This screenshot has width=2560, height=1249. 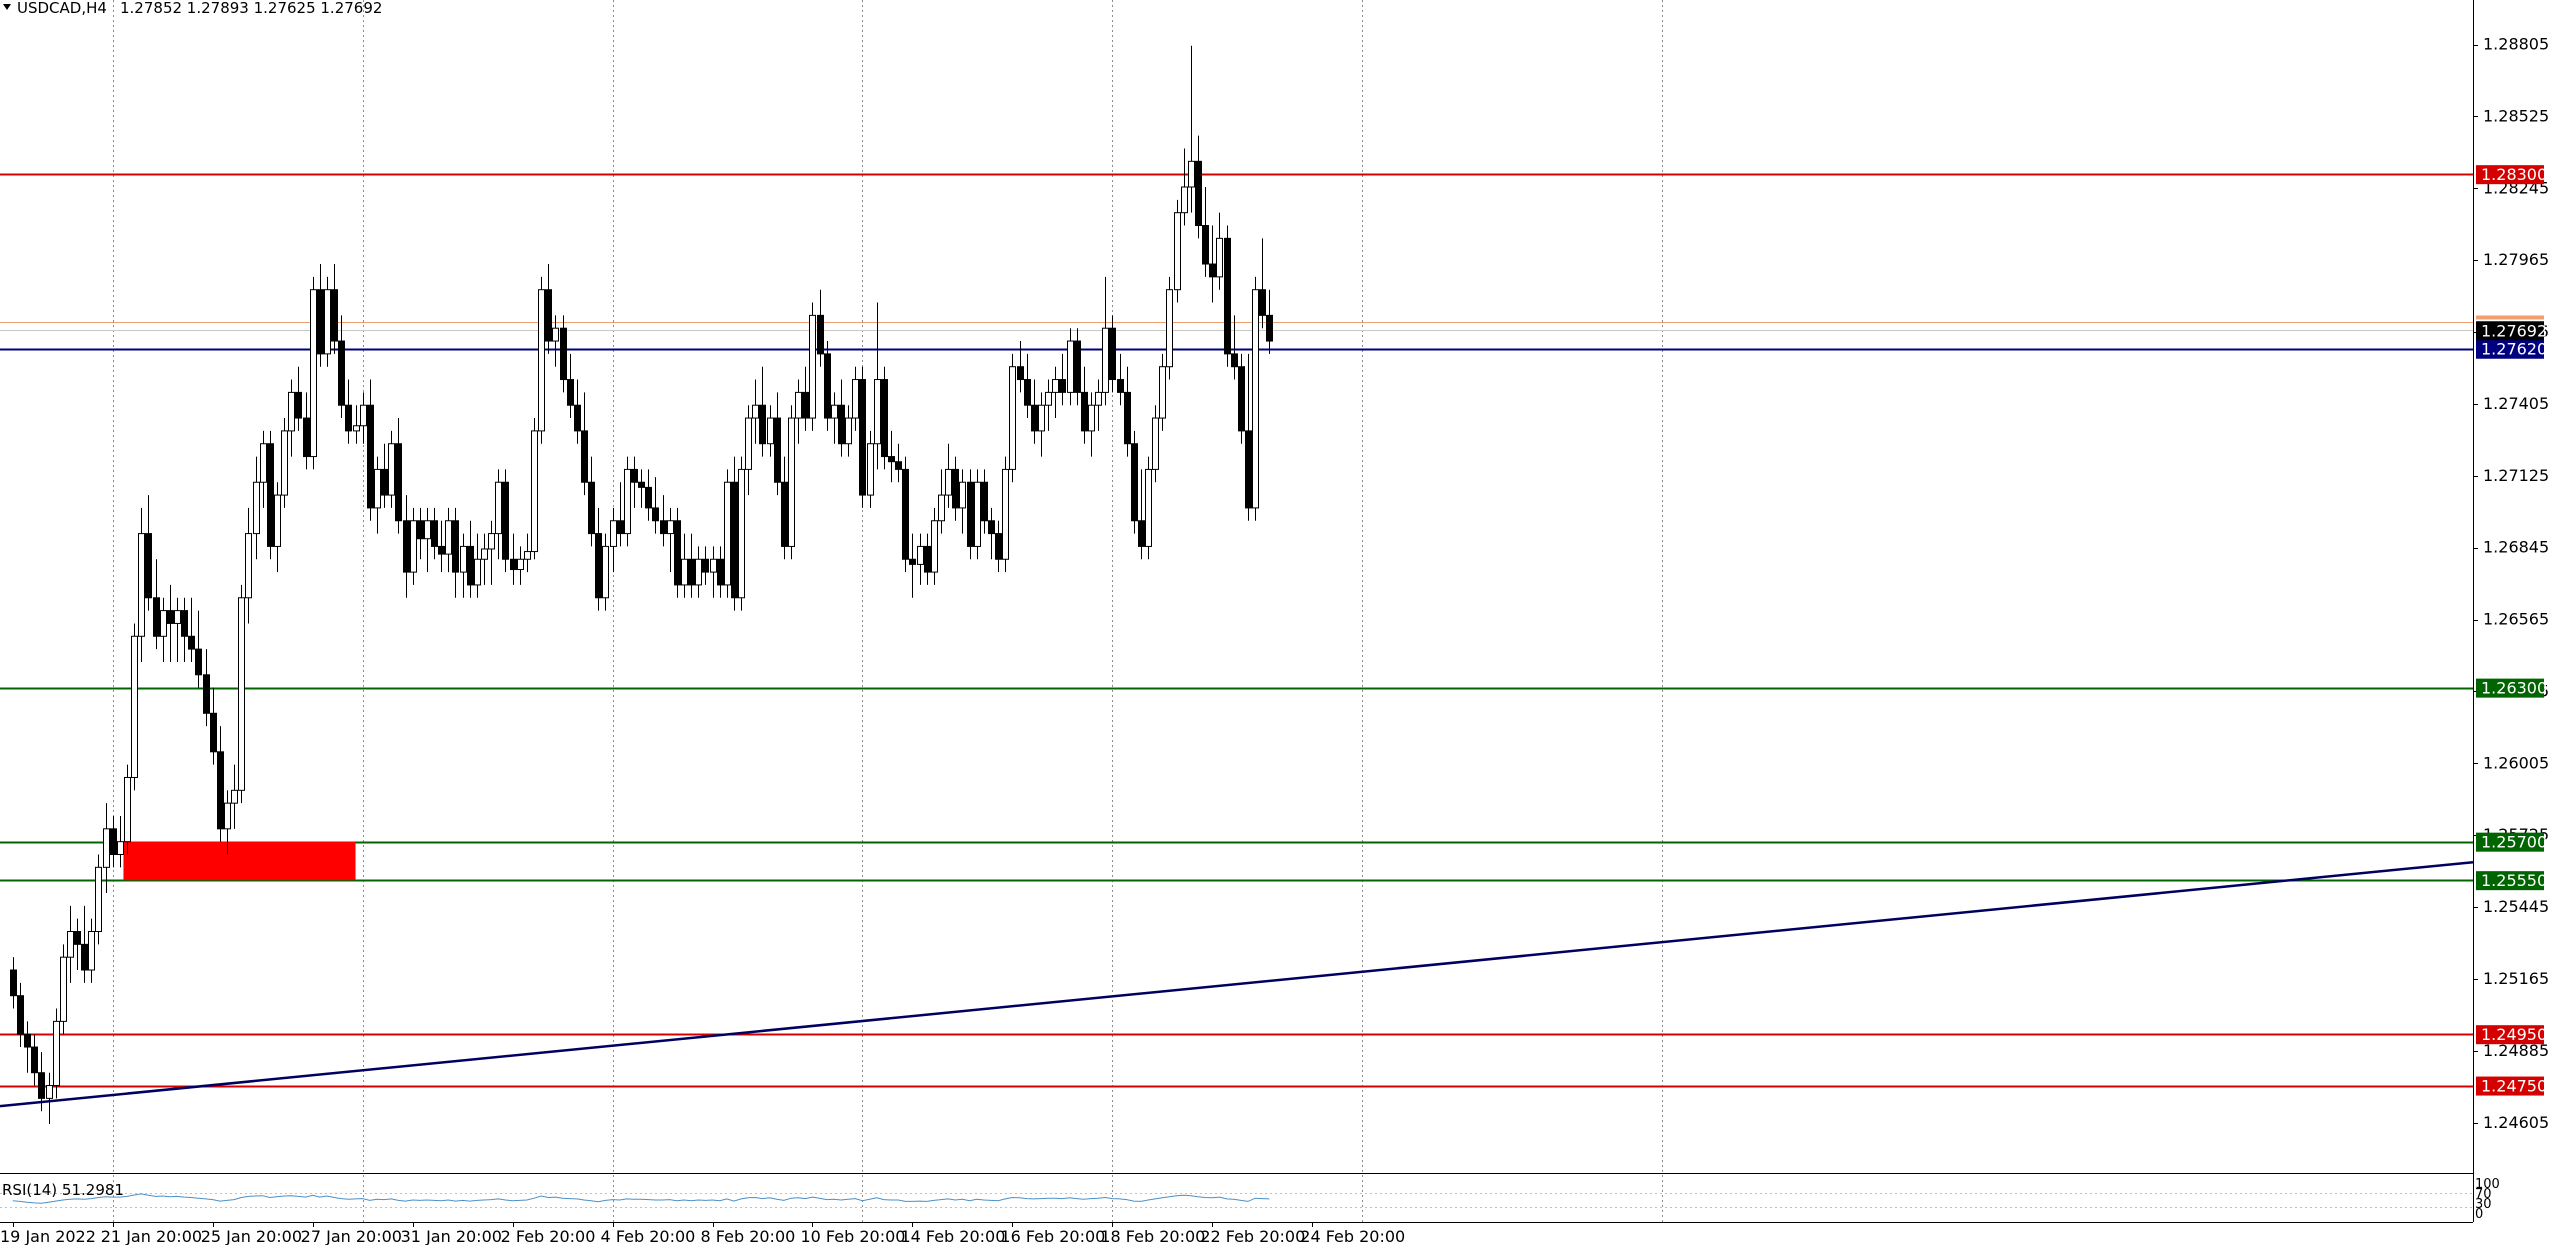 What do you see at coordinates (2516, 403) in the screenshot?
I see `price-tick-label: 1.27405` at bounding box center [2516, 403].